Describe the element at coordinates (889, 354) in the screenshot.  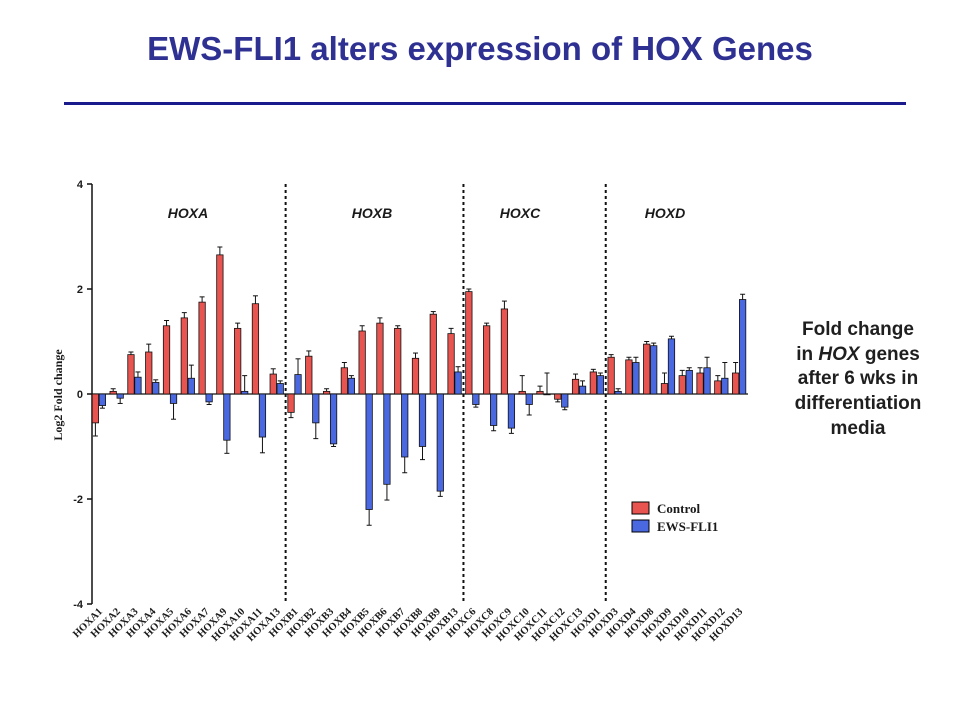
I see `side-note-suffix: genes` at that location.